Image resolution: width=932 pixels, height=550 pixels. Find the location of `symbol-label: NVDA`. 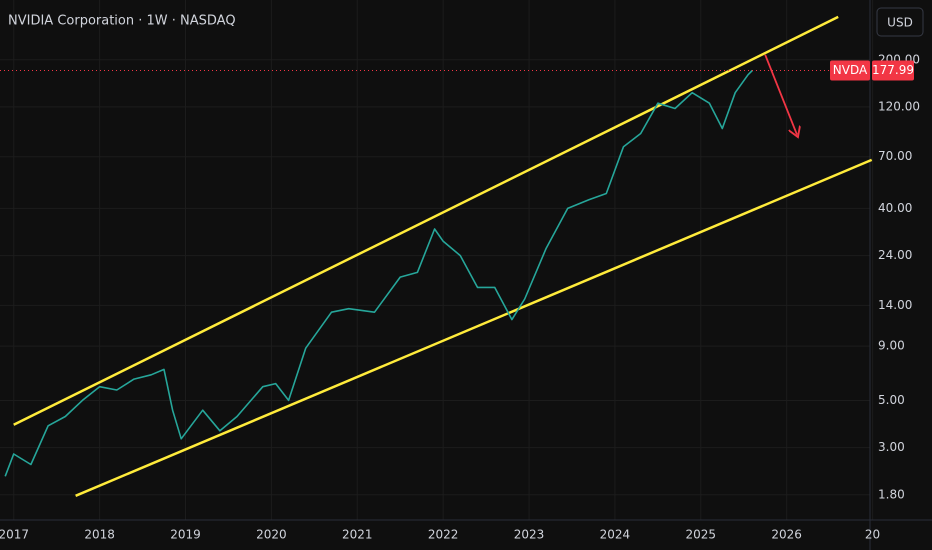

symbol-label: NVDA is located at coordinates (850, 70).